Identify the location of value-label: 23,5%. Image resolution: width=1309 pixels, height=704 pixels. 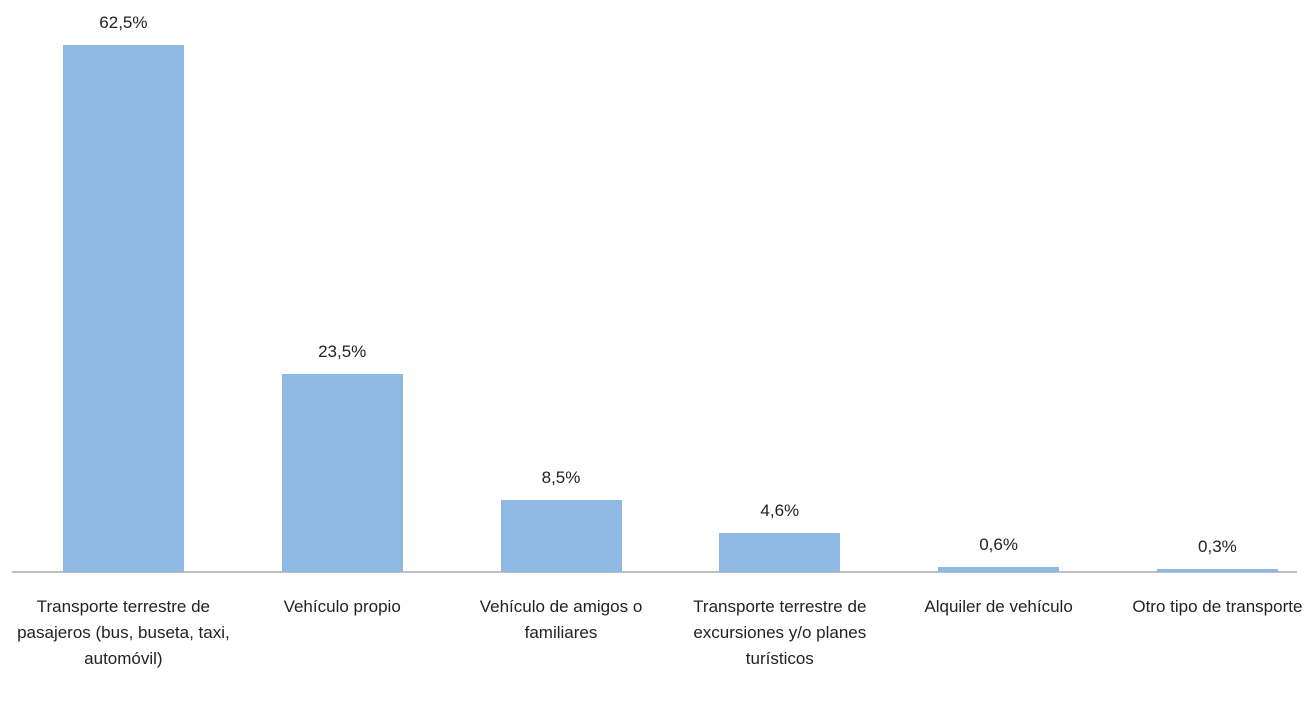
(342, 351).